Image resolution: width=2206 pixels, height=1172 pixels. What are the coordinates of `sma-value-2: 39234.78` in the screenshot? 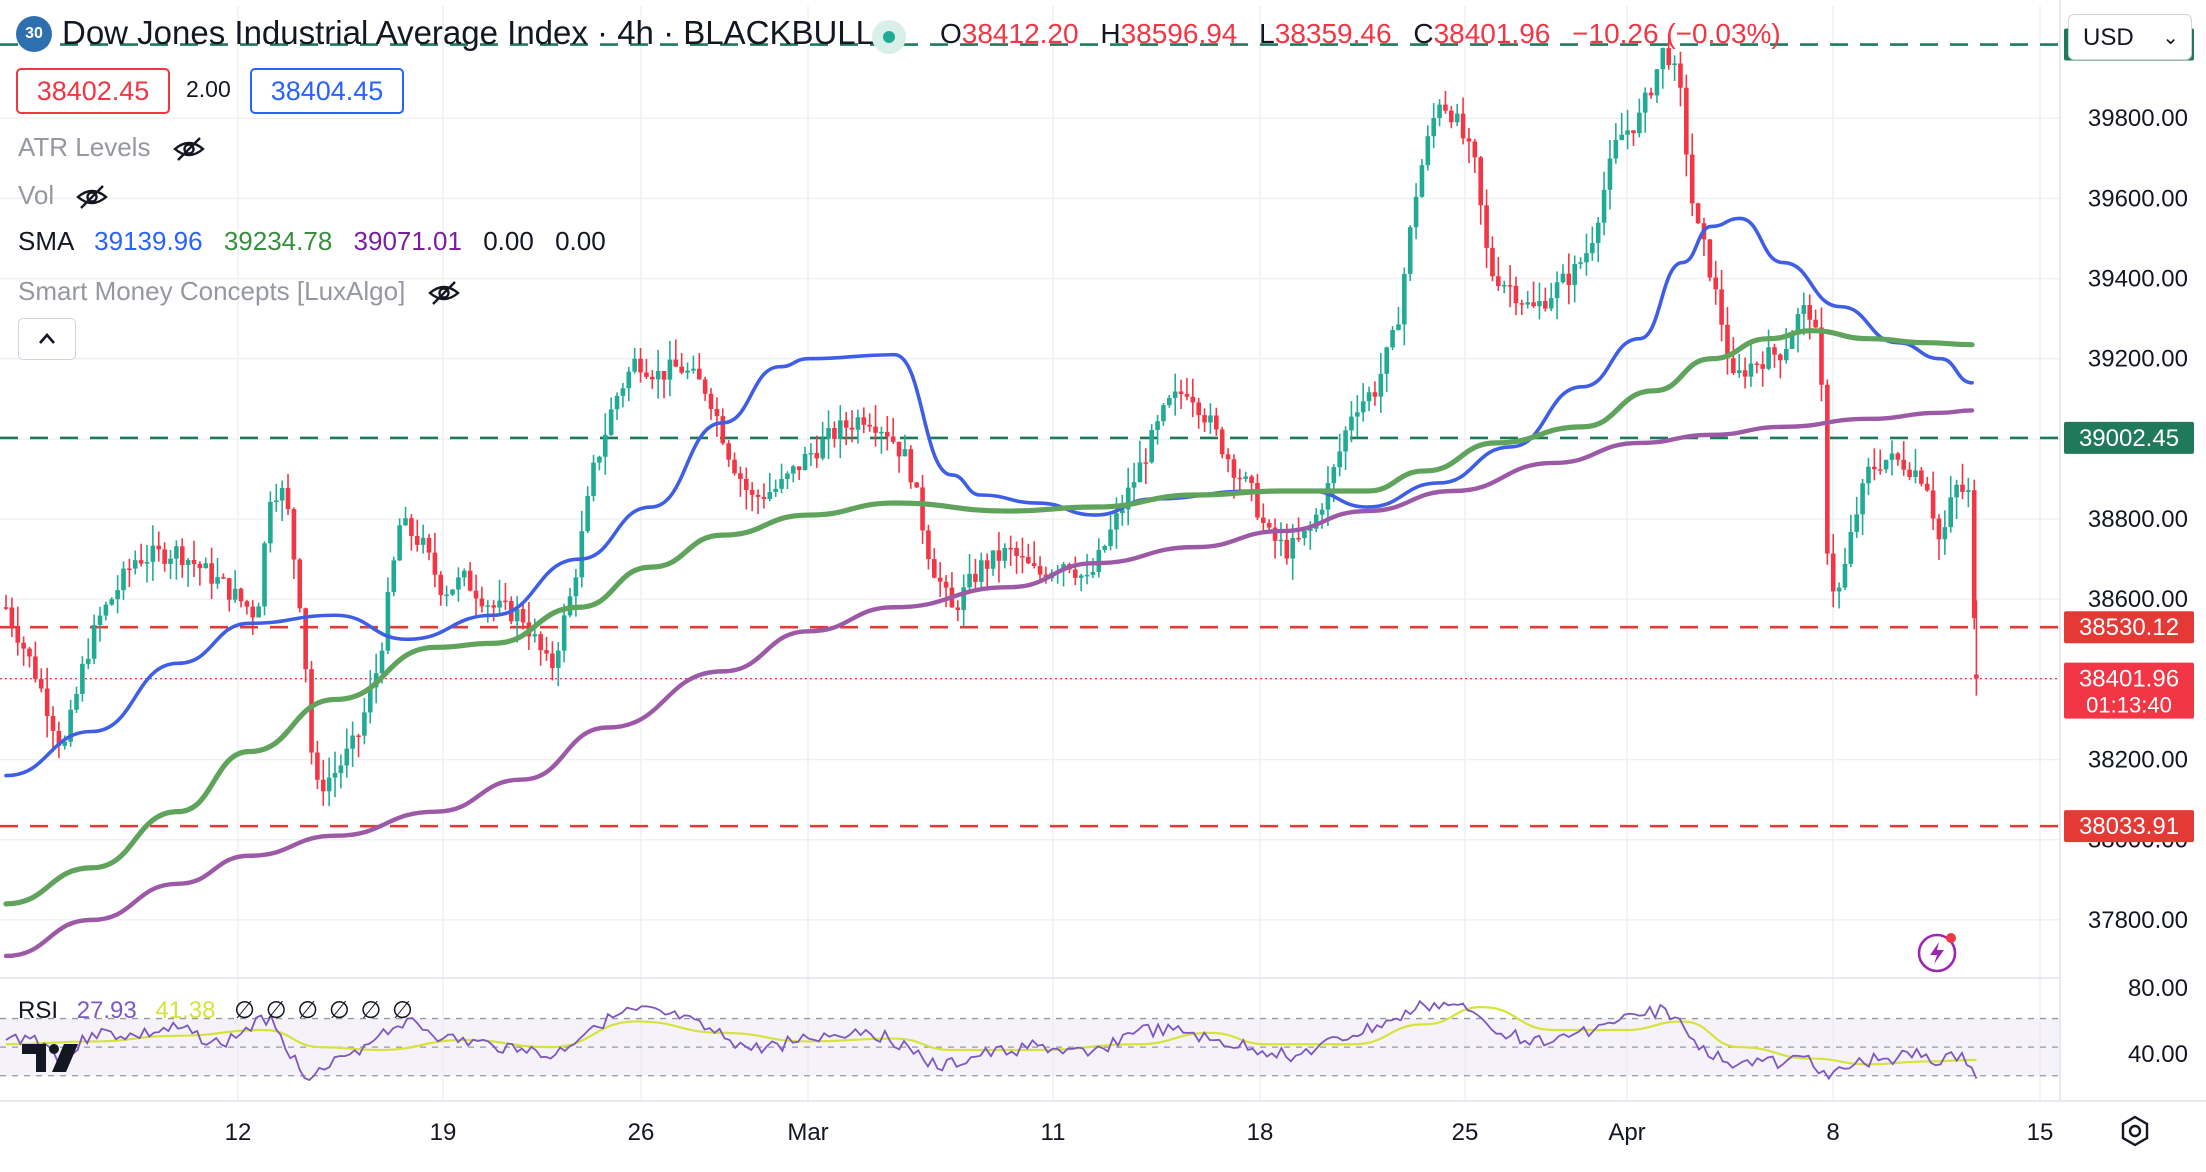 It's located at (278, 241).